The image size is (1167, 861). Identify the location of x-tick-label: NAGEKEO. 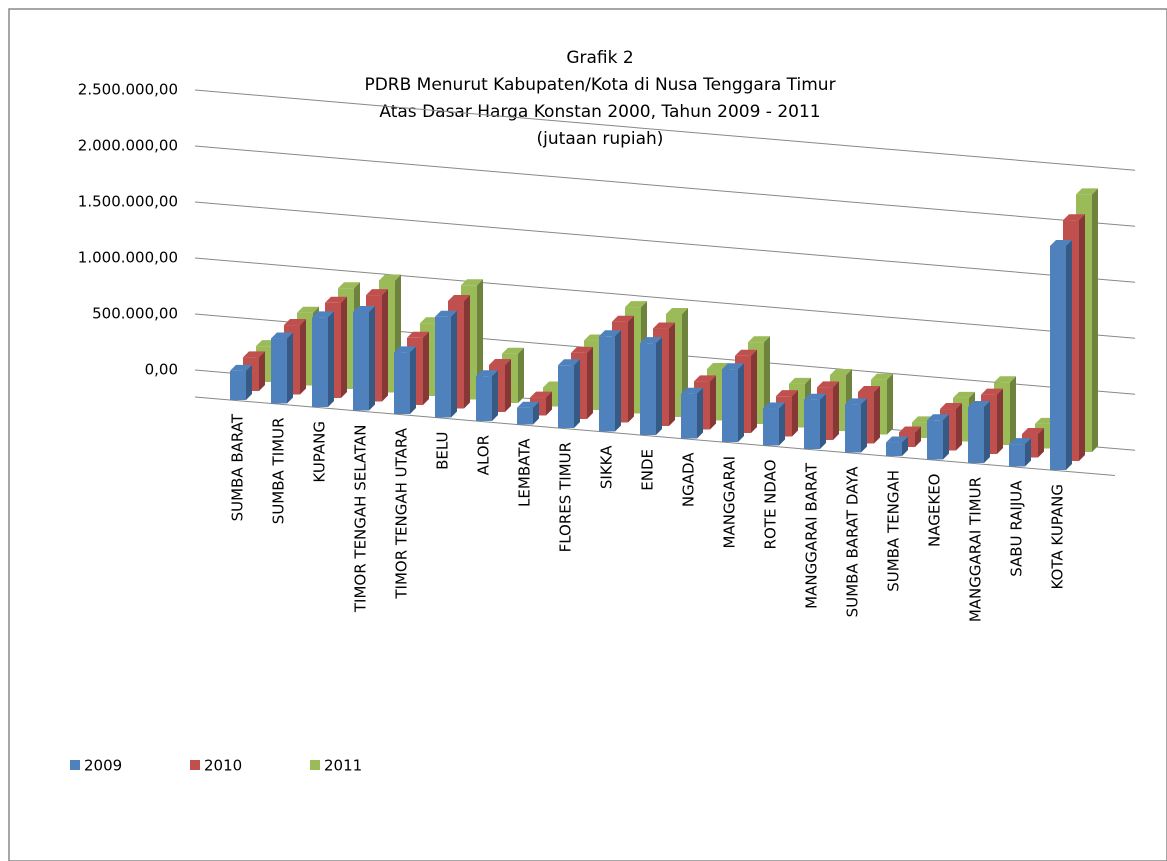
(935, 510).